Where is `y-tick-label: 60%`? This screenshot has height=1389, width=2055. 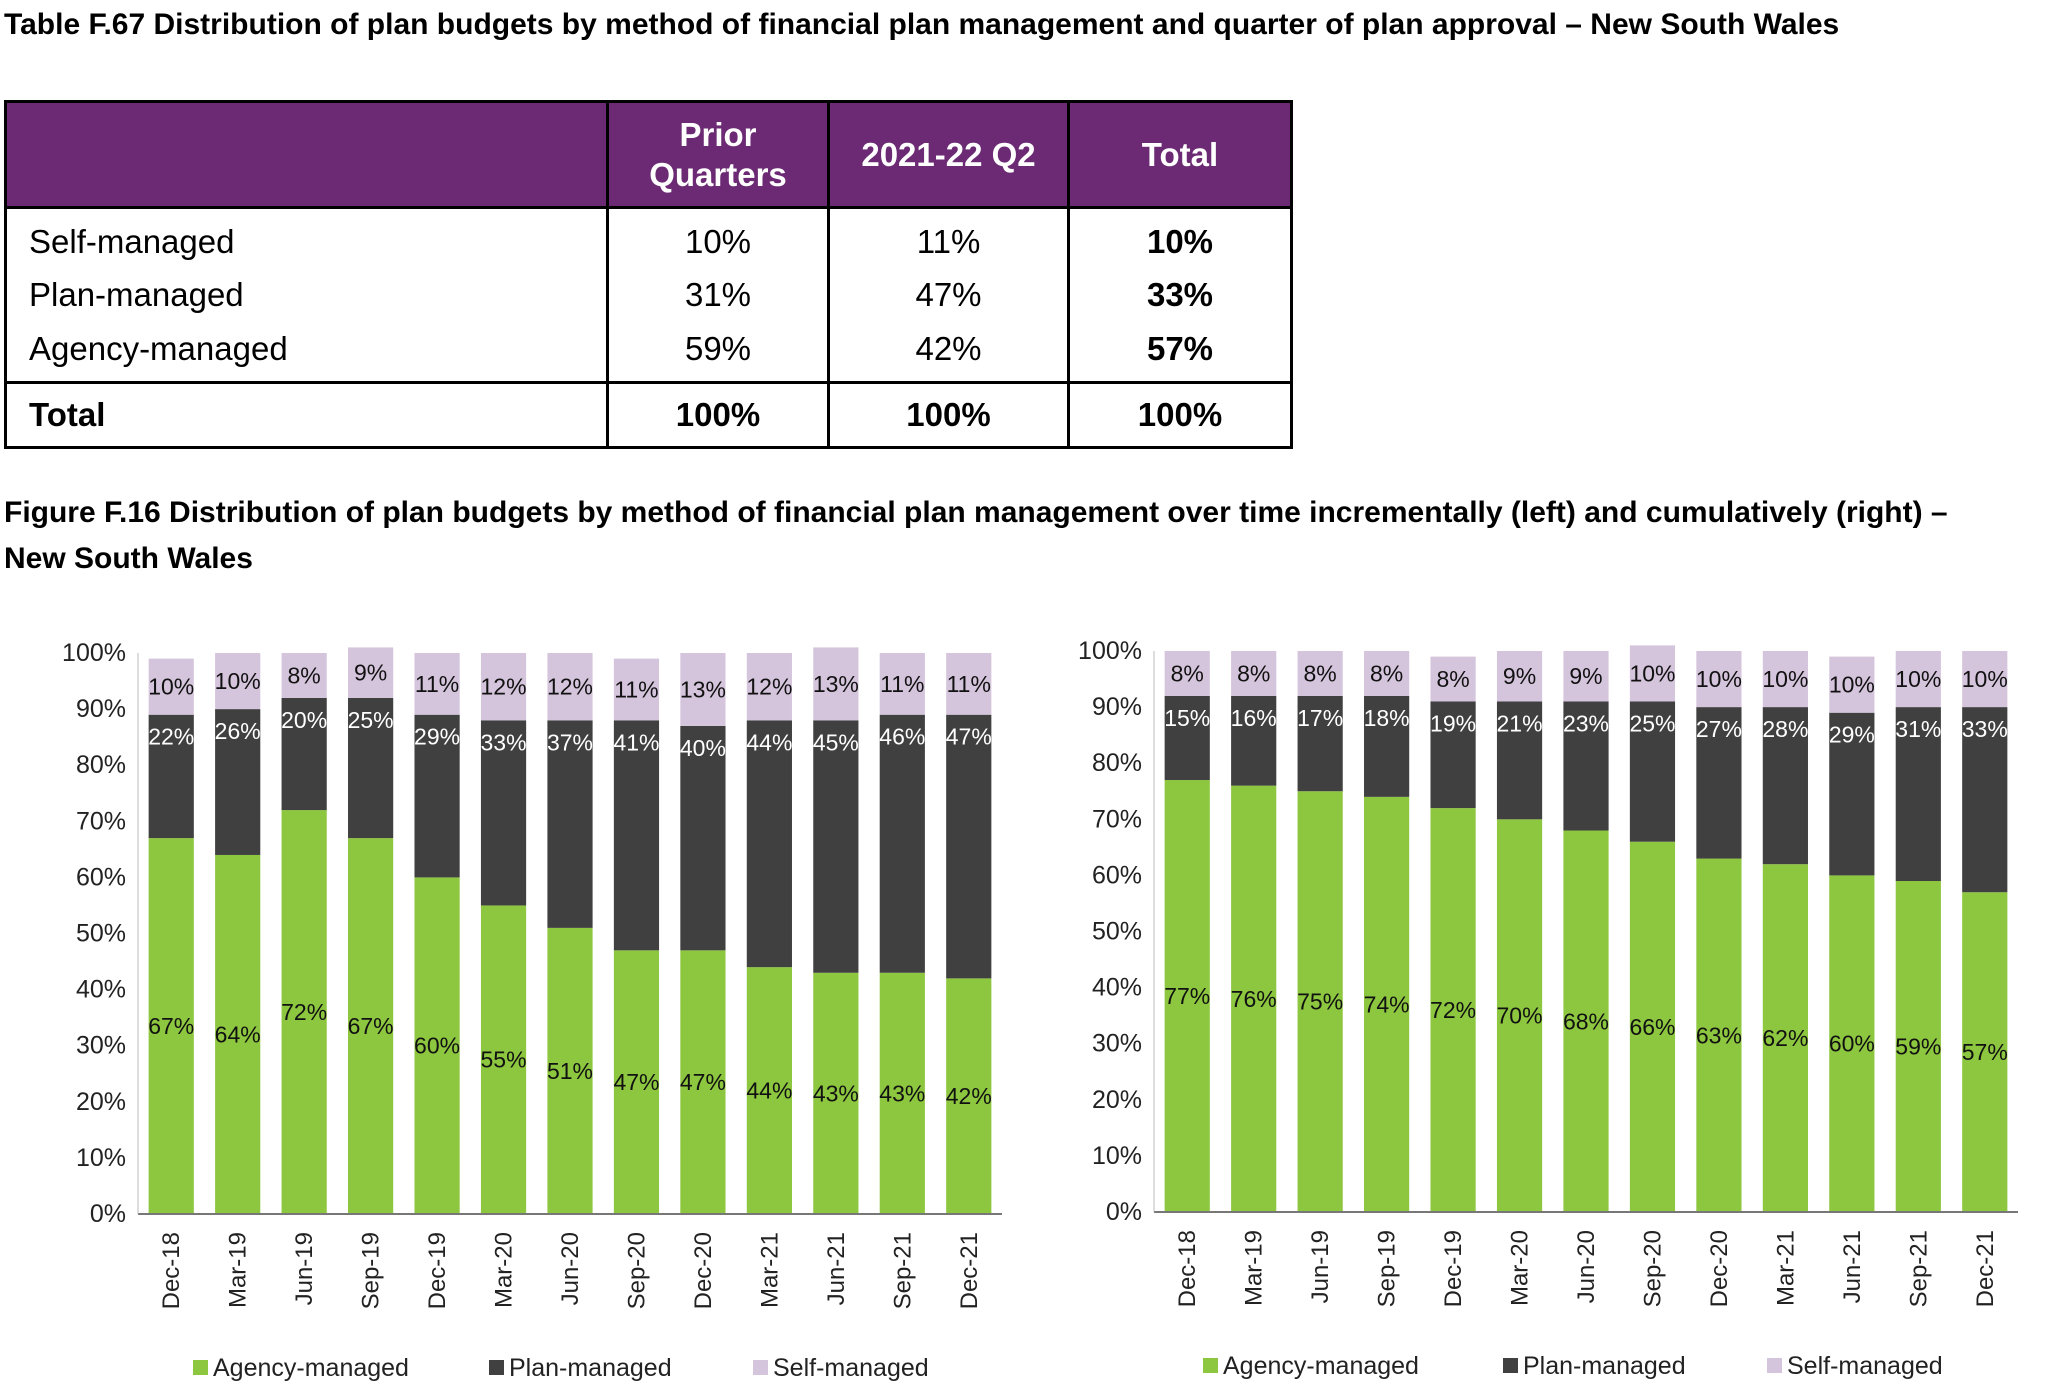
y-tick-label: 60% is located at coordinates (1117, 875).